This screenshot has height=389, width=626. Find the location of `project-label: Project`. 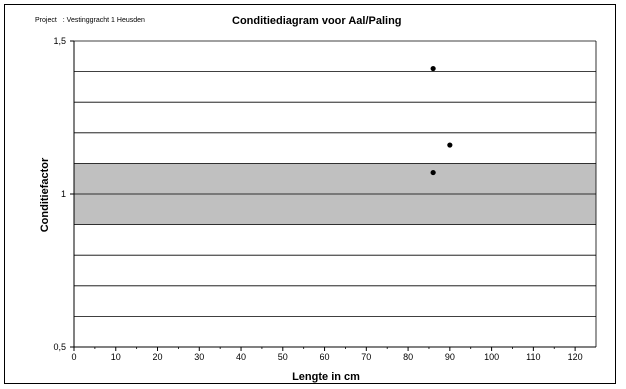

project-label: Project is located at coordinates (46, 20).